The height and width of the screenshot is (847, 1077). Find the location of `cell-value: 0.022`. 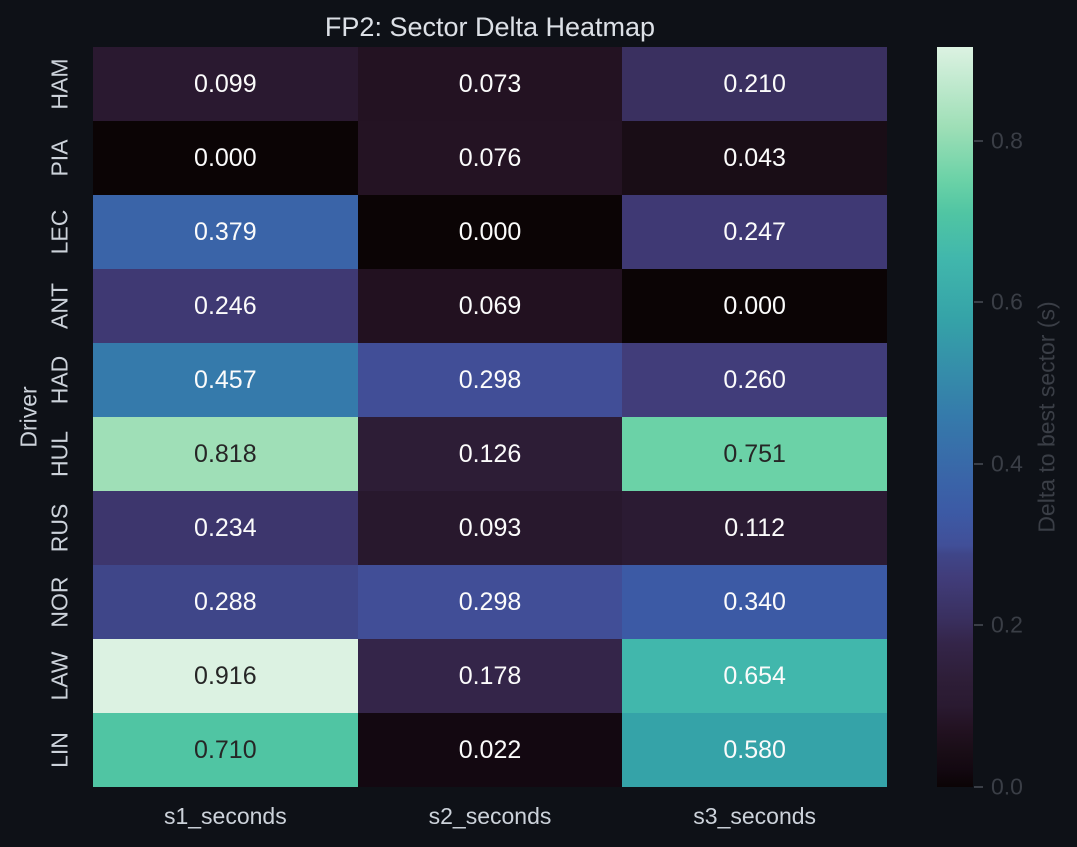

cell-value: 0.022 is located at coordinates (490, 749).